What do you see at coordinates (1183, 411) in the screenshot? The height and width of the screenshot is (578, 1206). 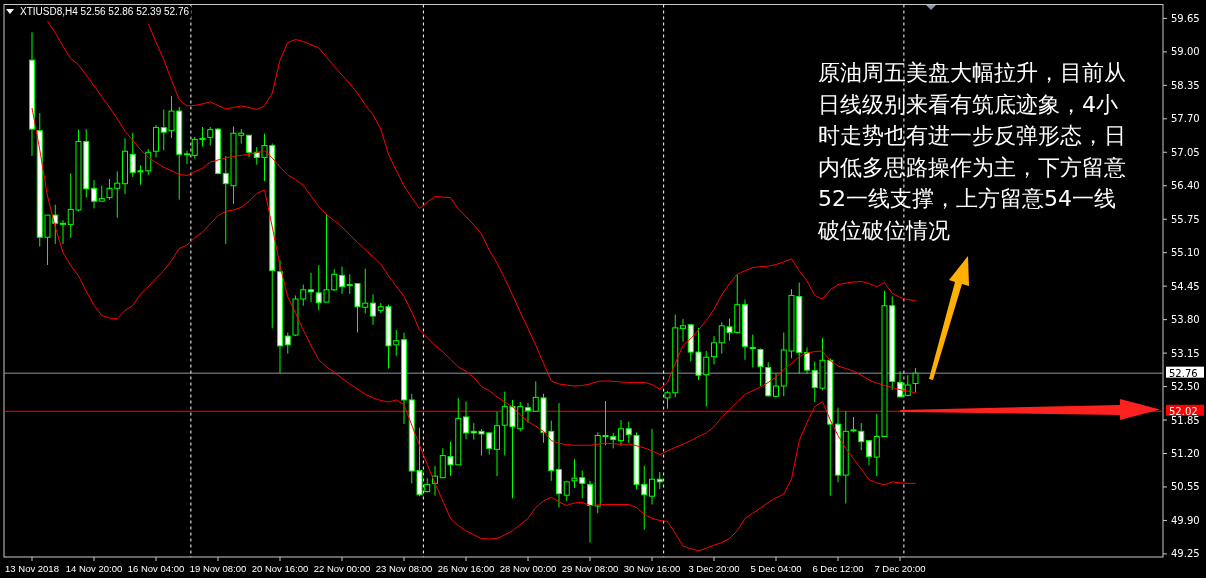 I see `ref-line-label: 52.02` at bounding box center [1183, 411].